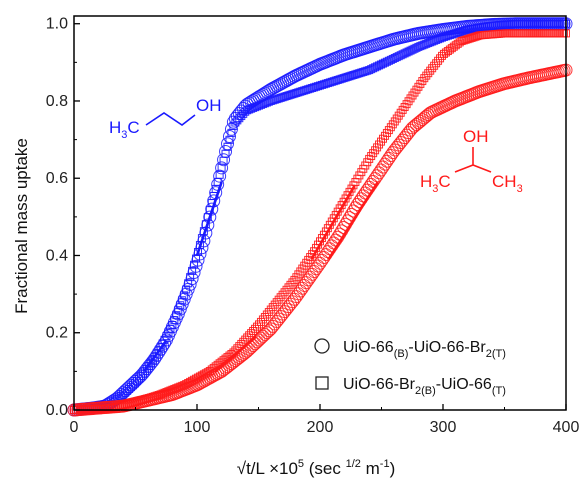  I want to click on y-tick-label: 0.6, so click(57, 178).